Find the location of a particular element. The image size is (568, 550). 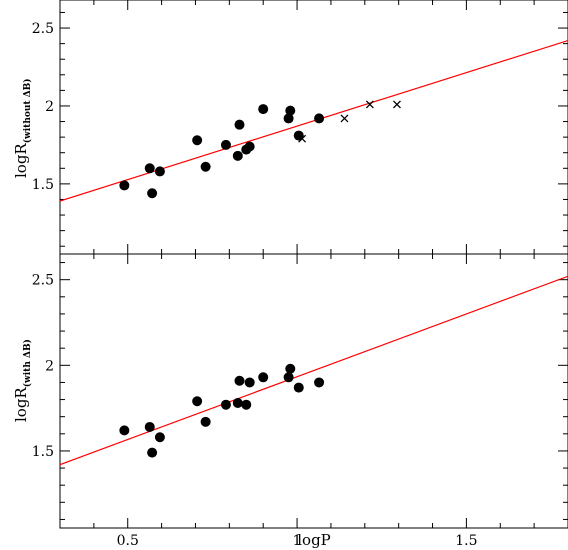

top-y-tick-label: 2.5 is located at coordinates (43, 29).